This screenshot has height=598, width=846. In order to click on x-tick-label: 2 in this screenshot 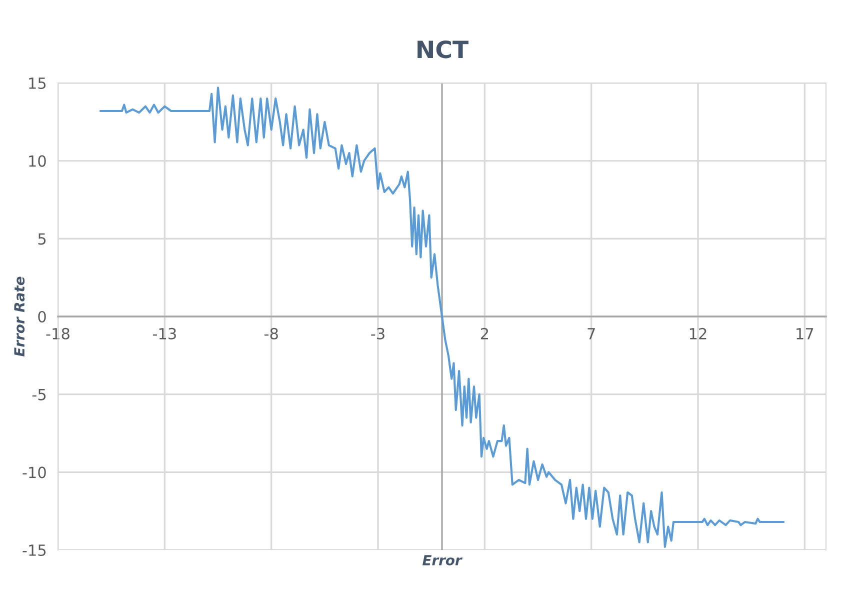, I will do `click(484, 334)`.